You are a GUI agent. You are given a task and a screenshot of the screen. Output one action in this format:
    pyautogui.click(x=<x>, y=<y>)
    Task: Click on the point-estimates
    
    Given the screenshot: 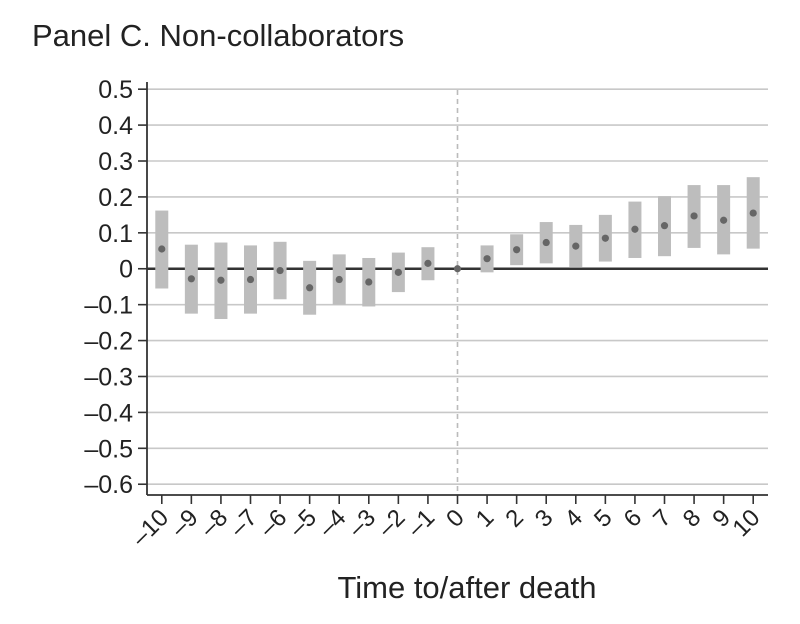 What is the action you would take?
    pyautogui.click(x=457, y=250)
    